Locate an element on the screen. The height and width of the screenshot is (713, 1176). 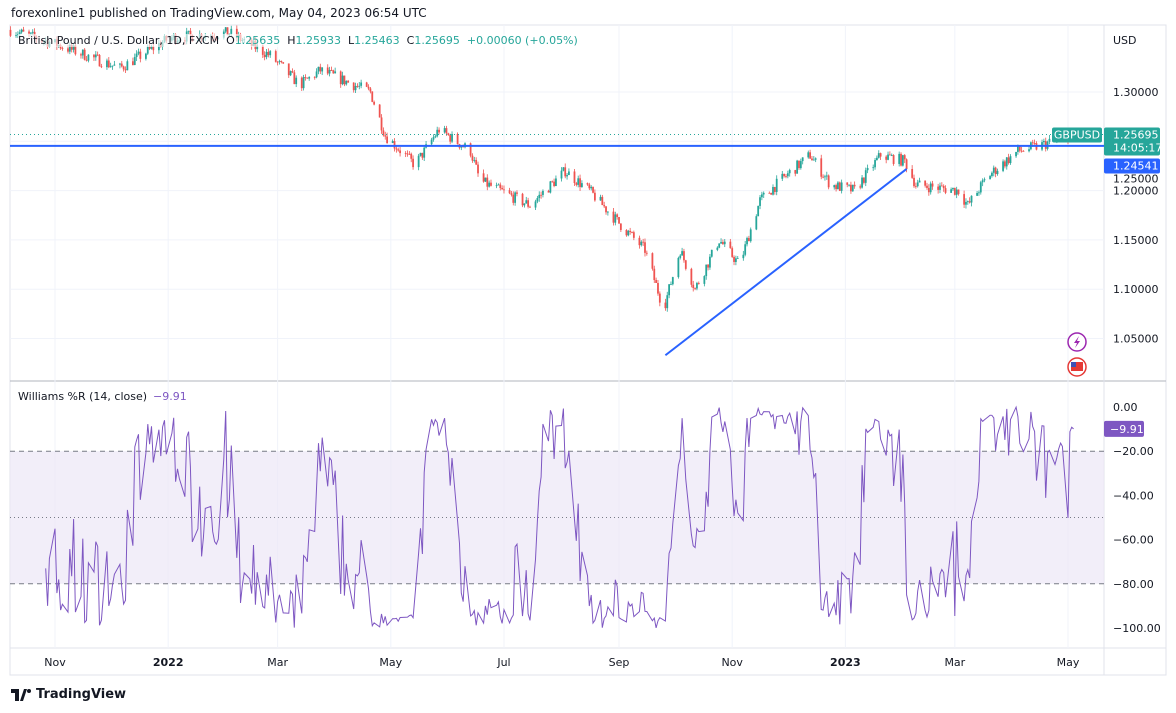
symbol-tag-label: GBPUSD is located at coordinates (1077, 134).